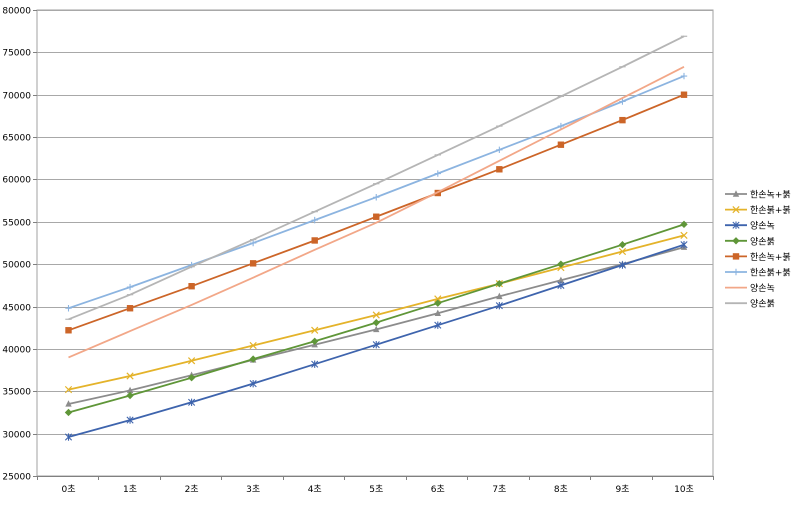 This screenshot has height=509, width=800. Describe the element at coordinates (16, 436) in the screenshot. I see `y-tick-label: 30000` at that location.